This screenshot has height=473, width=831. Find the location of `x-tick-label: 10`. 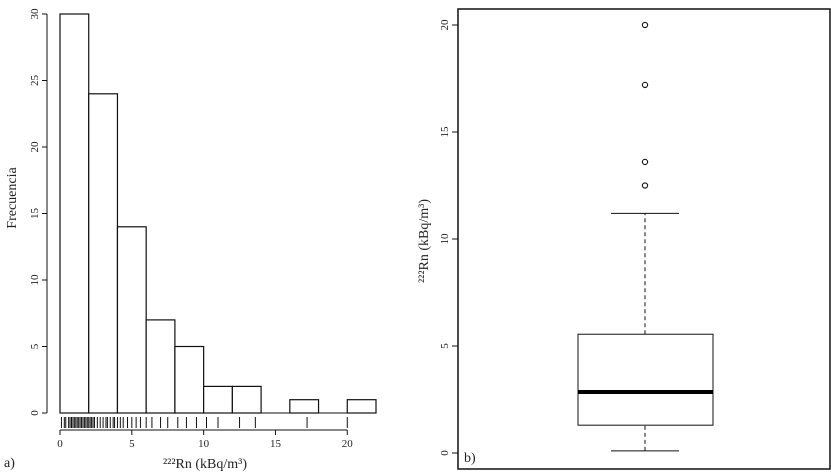

x-tick-label: 10 is located at coordinates (204, 444).